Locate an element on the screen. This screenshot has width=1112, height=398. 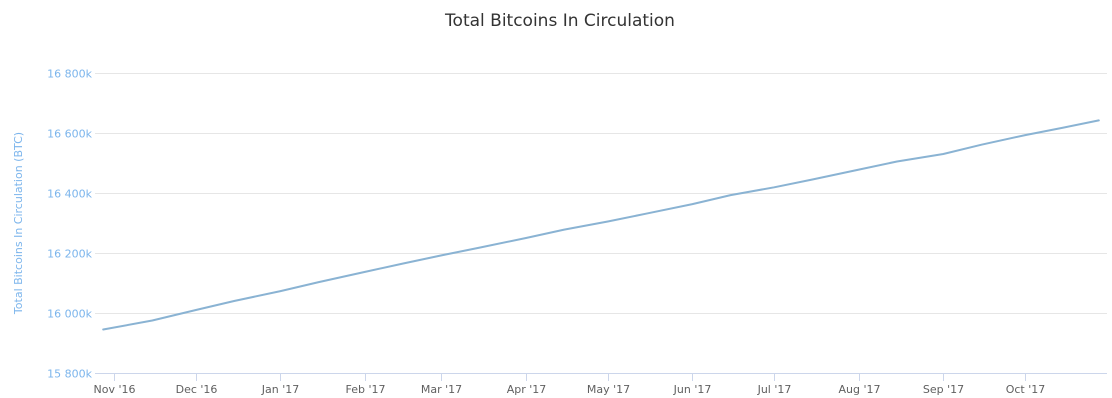
y-tick-label: 15 800k is located at coordinates (69, 374).